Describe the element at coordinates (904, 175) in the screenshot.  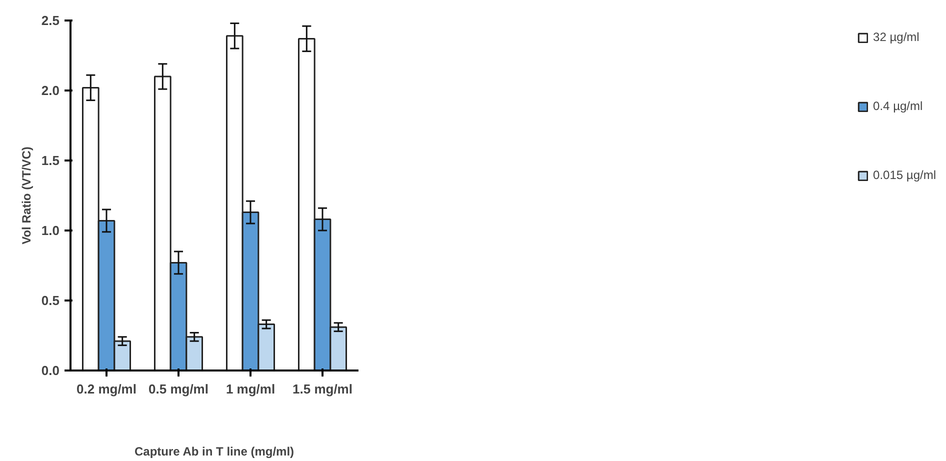
I see `legend-label: 0.015 µg/ml` at that location.